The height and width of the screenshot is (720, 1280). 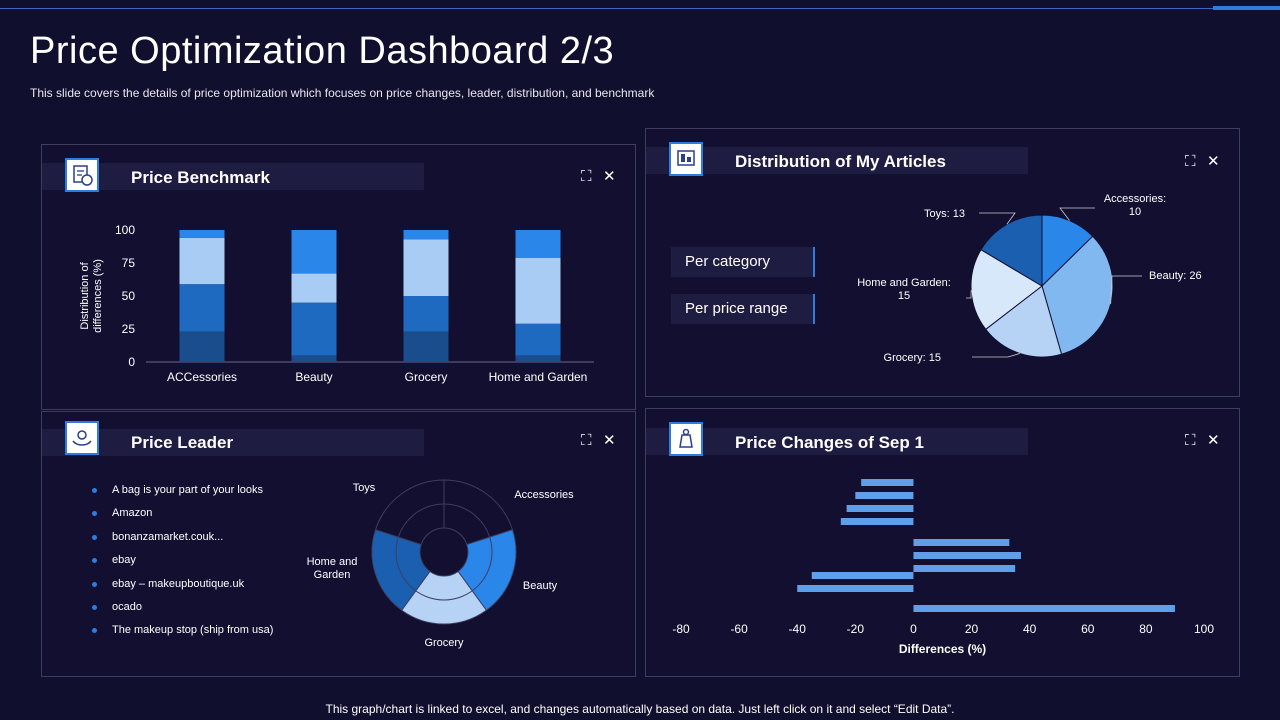 What do you see at coordinates (444, 552) in the screenshot?
I see `ring-inner-guide` at bounding box center [444, 552].